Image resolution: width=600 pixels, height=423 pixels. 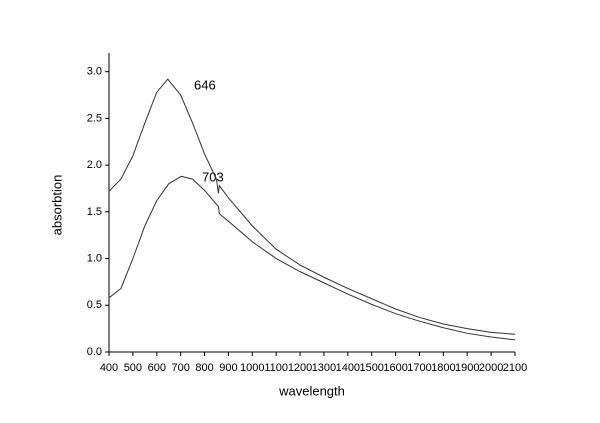 I want to click on y-axis-label: absorbtion, so click(x=56, y=205).